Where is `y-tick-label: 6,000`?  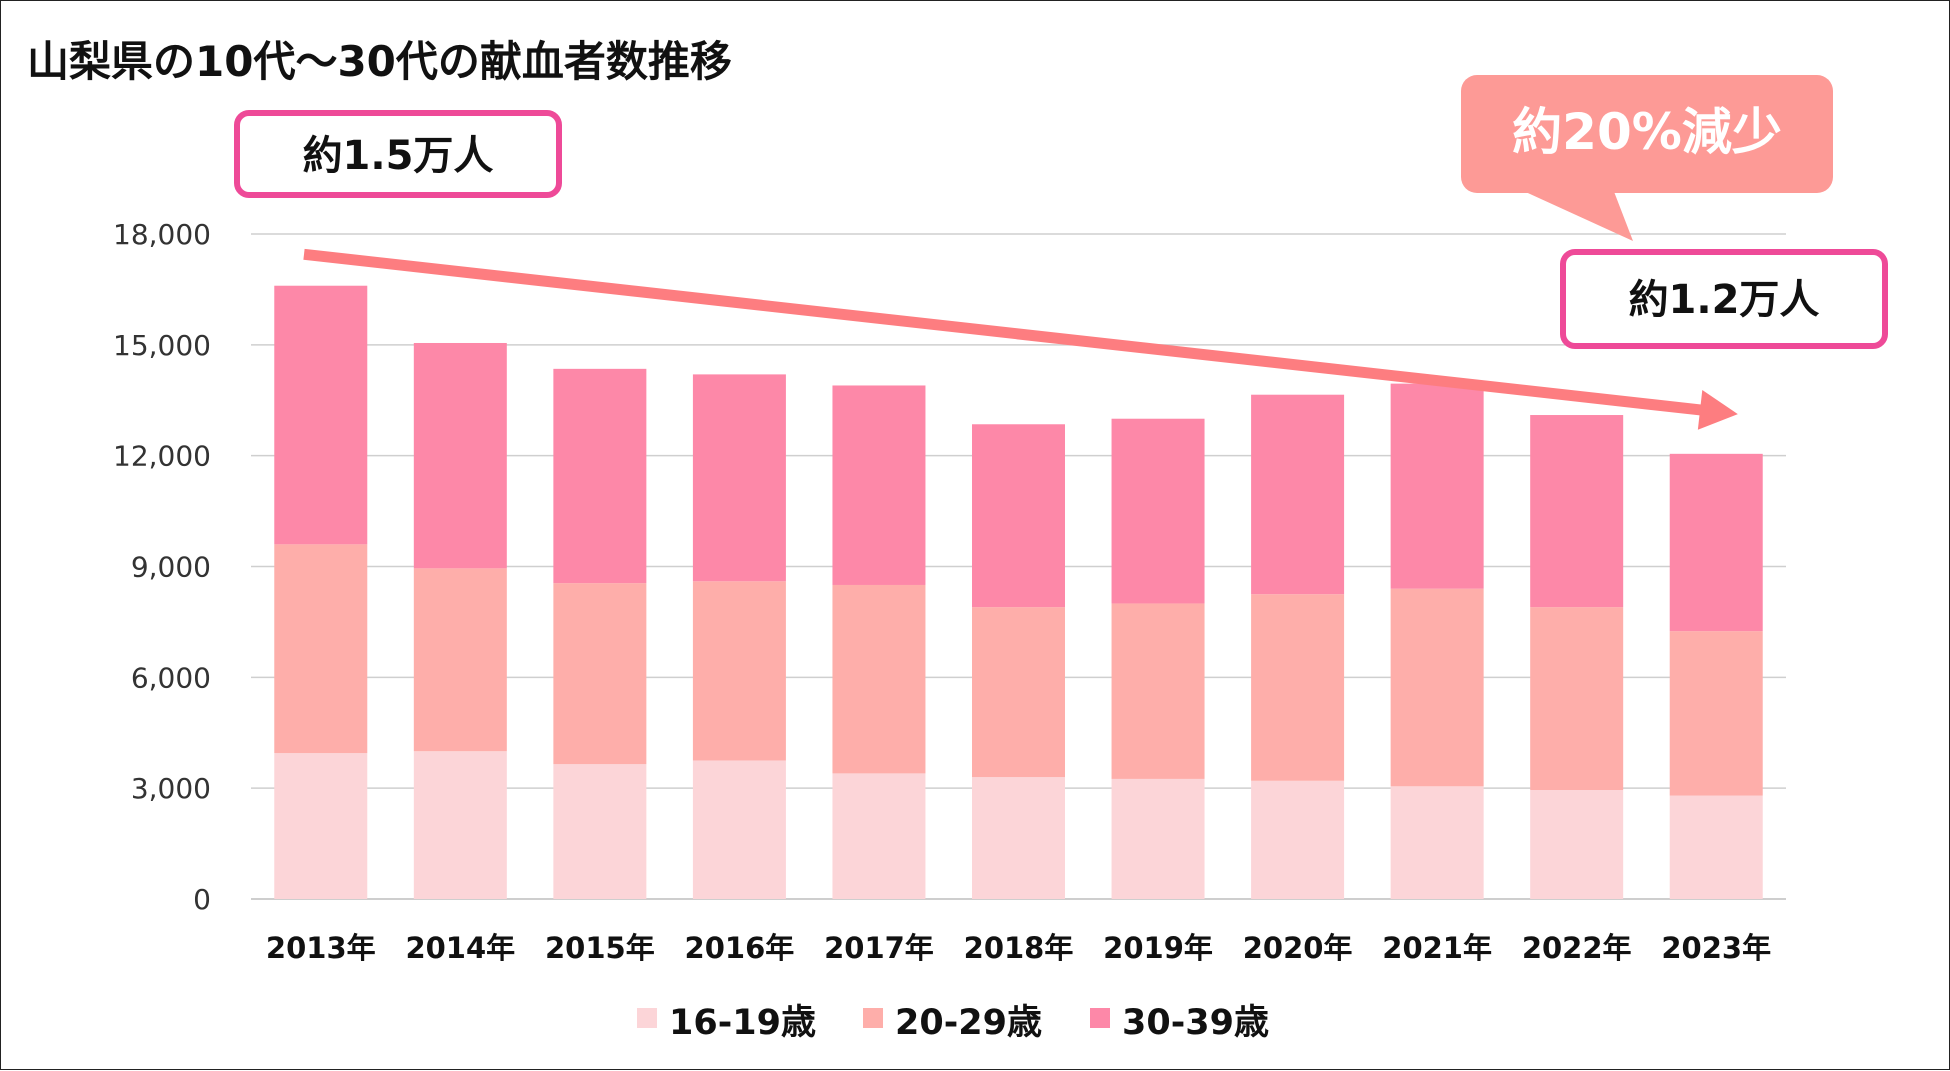
y-tick-label: 6,000 is located at coordinates (171, 677).